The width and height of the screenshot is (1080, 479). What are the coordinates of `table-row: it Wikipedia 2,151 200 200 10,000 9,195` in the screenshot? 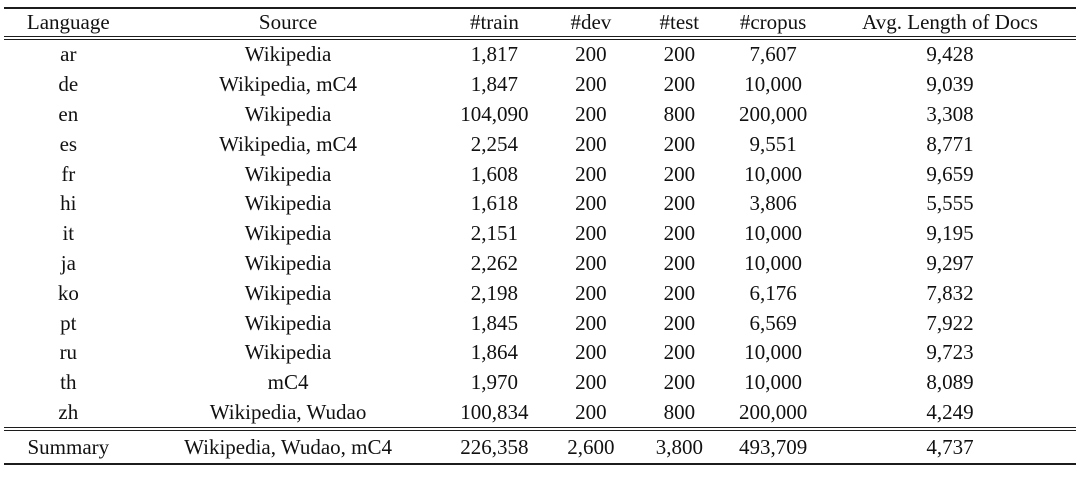 It's located at (540, 234).